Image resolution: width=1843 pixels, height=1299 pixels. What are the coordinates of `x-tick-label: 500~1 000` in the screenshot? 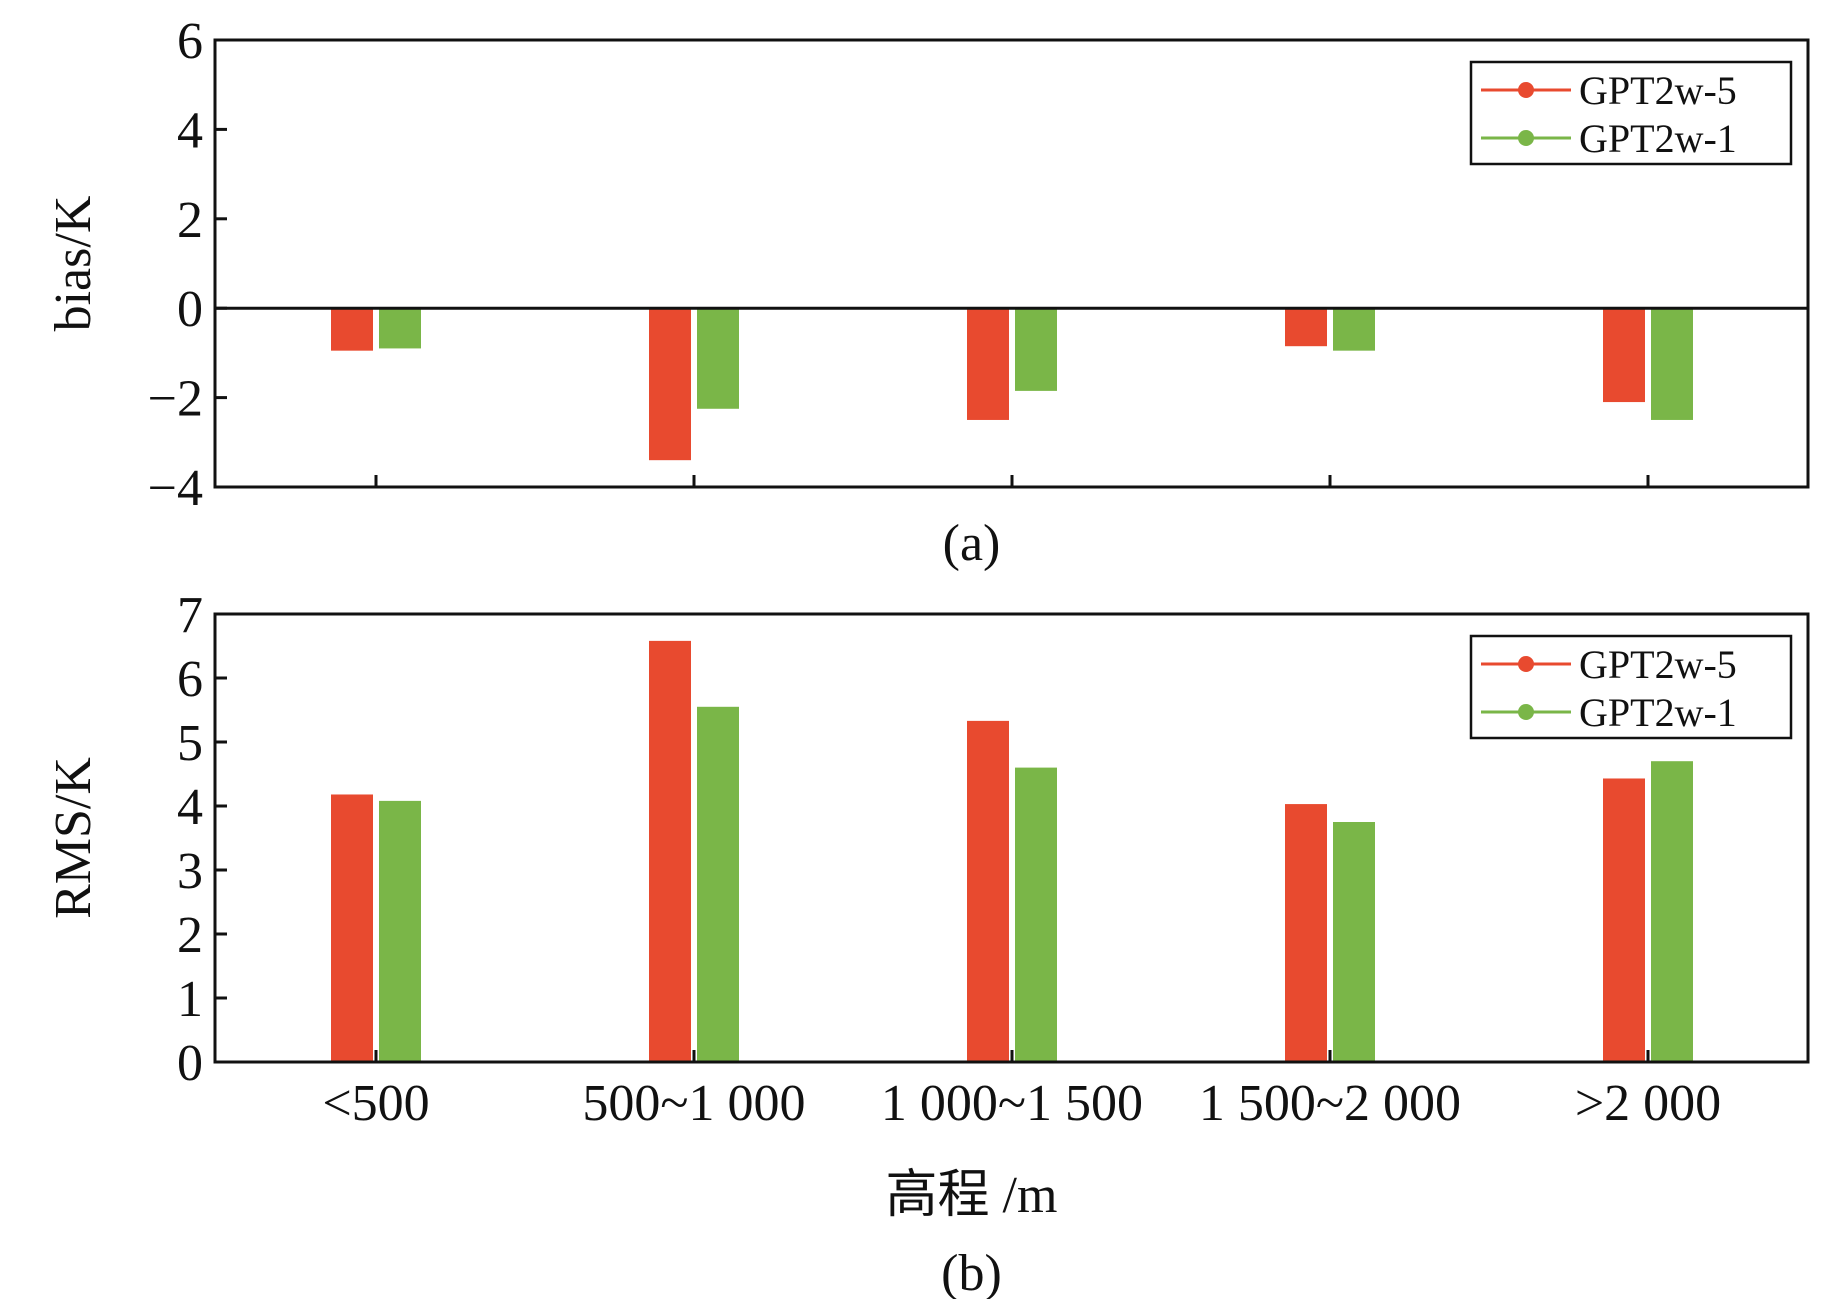 It's located at (693, 1103).